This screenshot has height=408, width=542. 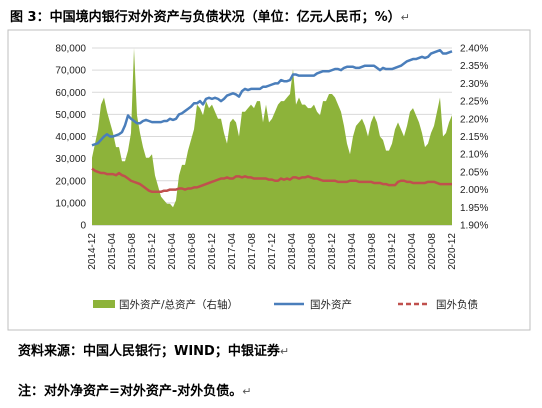 What do you see at coordinates (331, 304) in the screenshot?
I see `legend-label-assets: 国外资产` at bounding box center [331, 304].